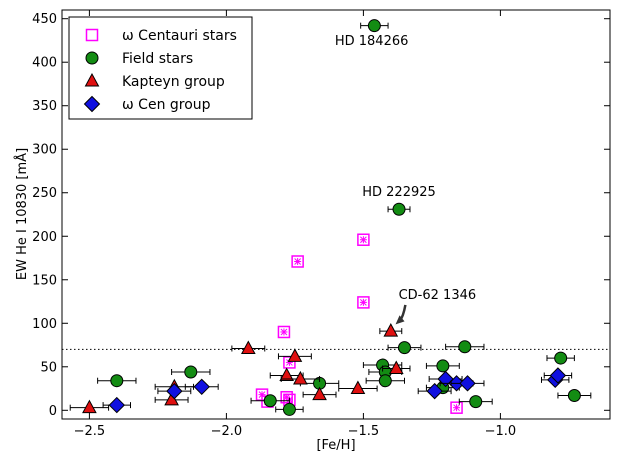 The image size is (623, 467). I want to click on legend-label: ω Centauri stars, so click(179, 36).